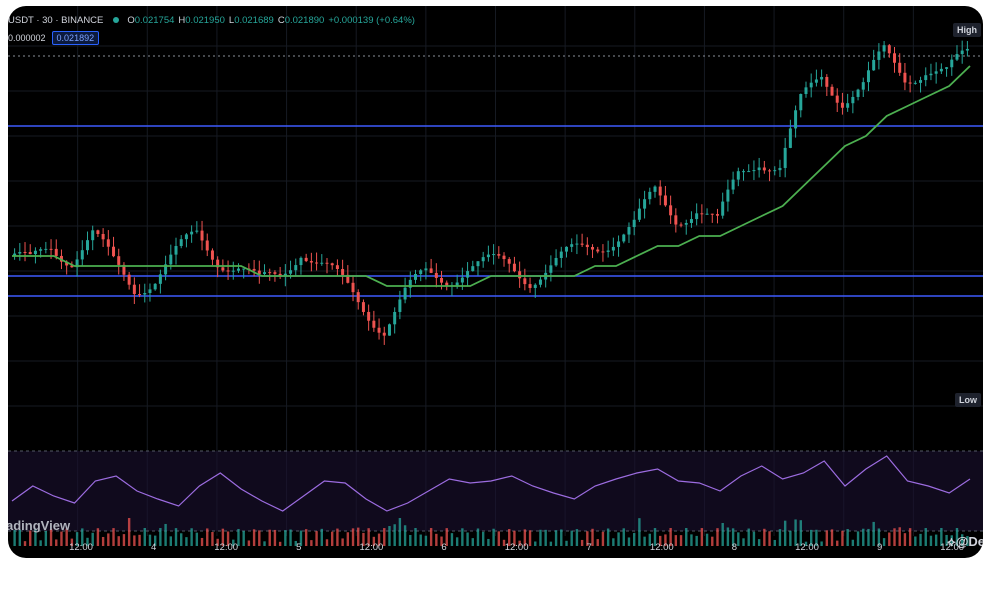 This screenshot has width=983, height=596. What do you see at coordinates (131, 20) in the screenshot?
I see `open-key: O` at bounding box center [131, 20].